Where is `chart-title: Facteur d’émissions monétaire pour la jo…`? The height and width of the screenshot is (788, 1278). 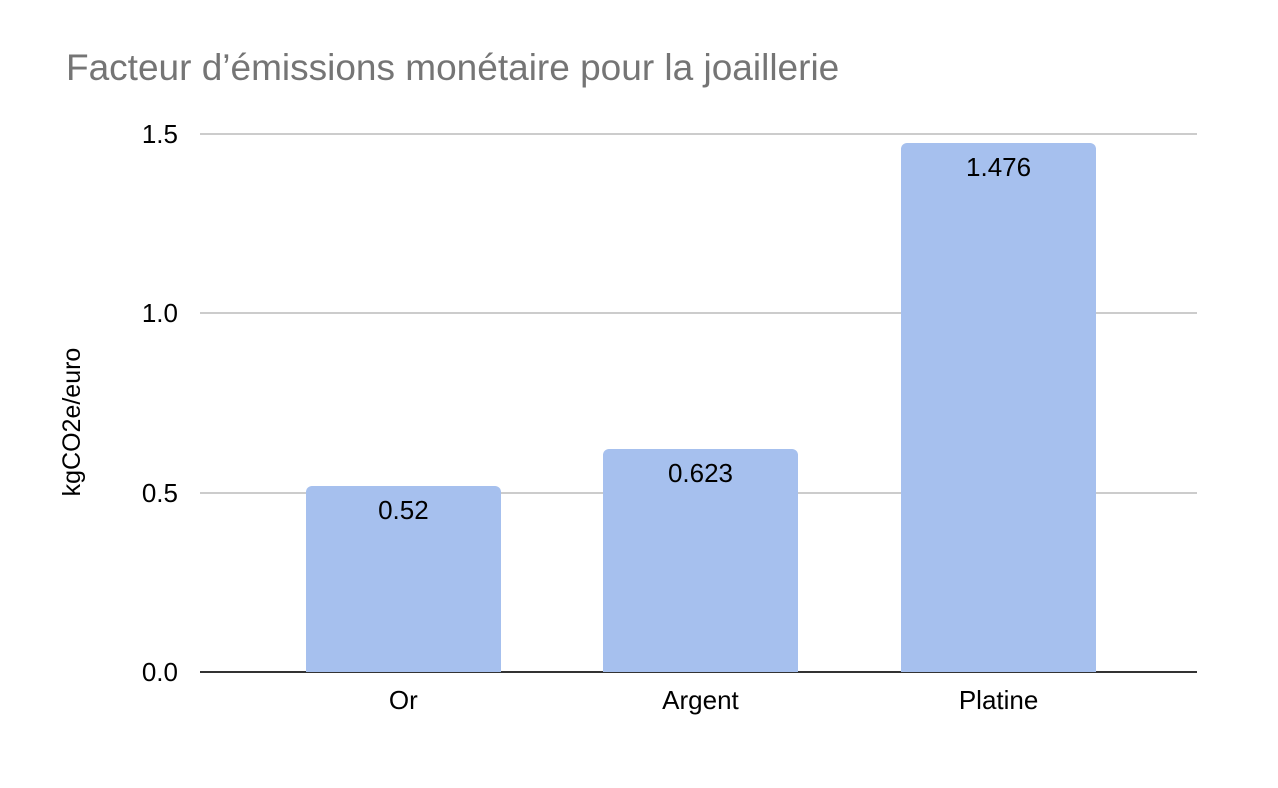 chart-title: Facteur d’émissions monétaire pour la jo… is located at coordinates (453, 67).